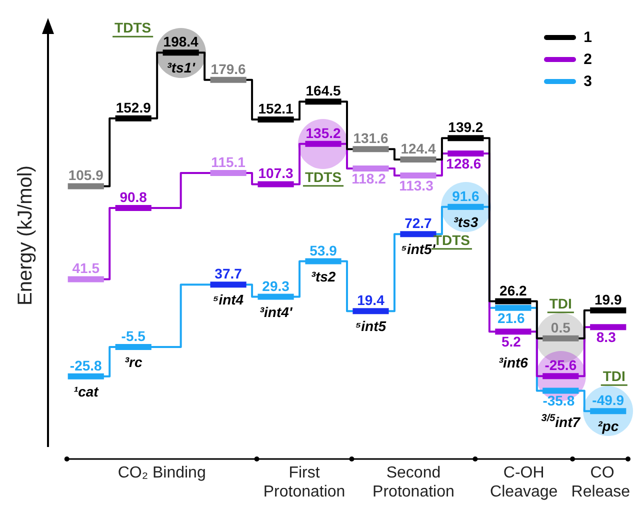 The image size is (640, 515). I want to click on text: C-OH Cleavage, so click(524, 482).